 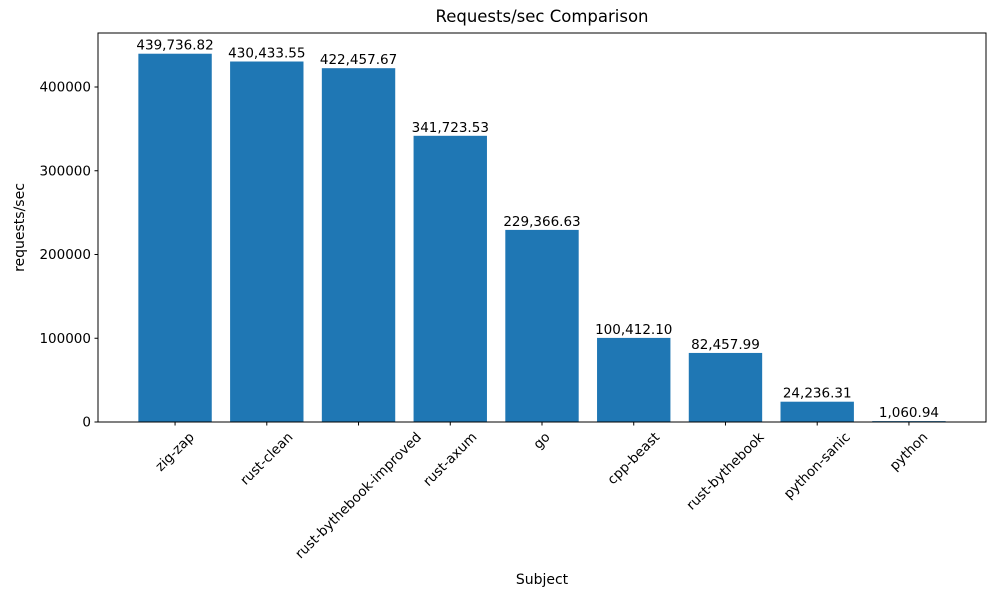 What do you see at coordinates (65, 255) in the screenshot?
I see `y-tick-label: 200000` at bounding box center [65, 255].